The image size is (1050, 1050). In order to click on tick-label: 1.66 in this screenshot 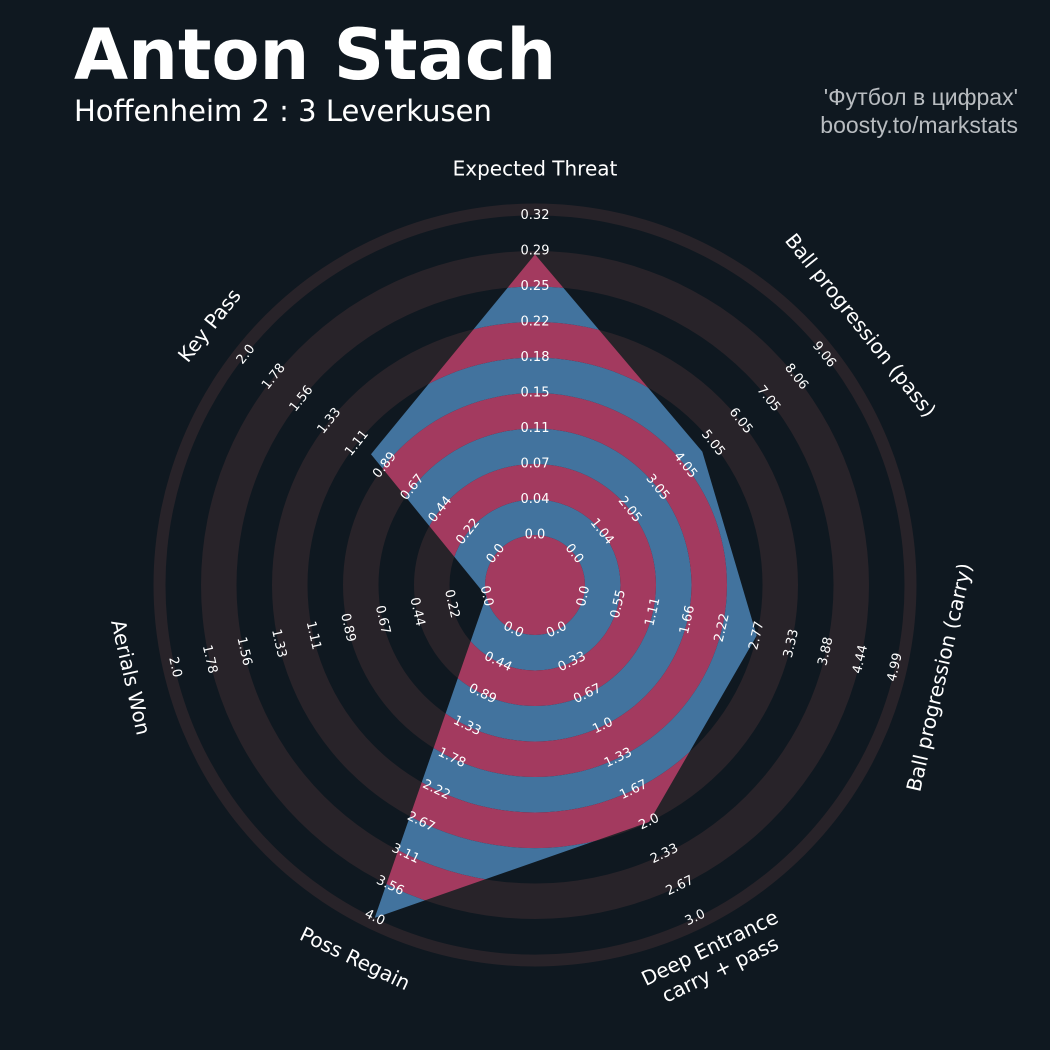, I will do `click(687, 620)`.